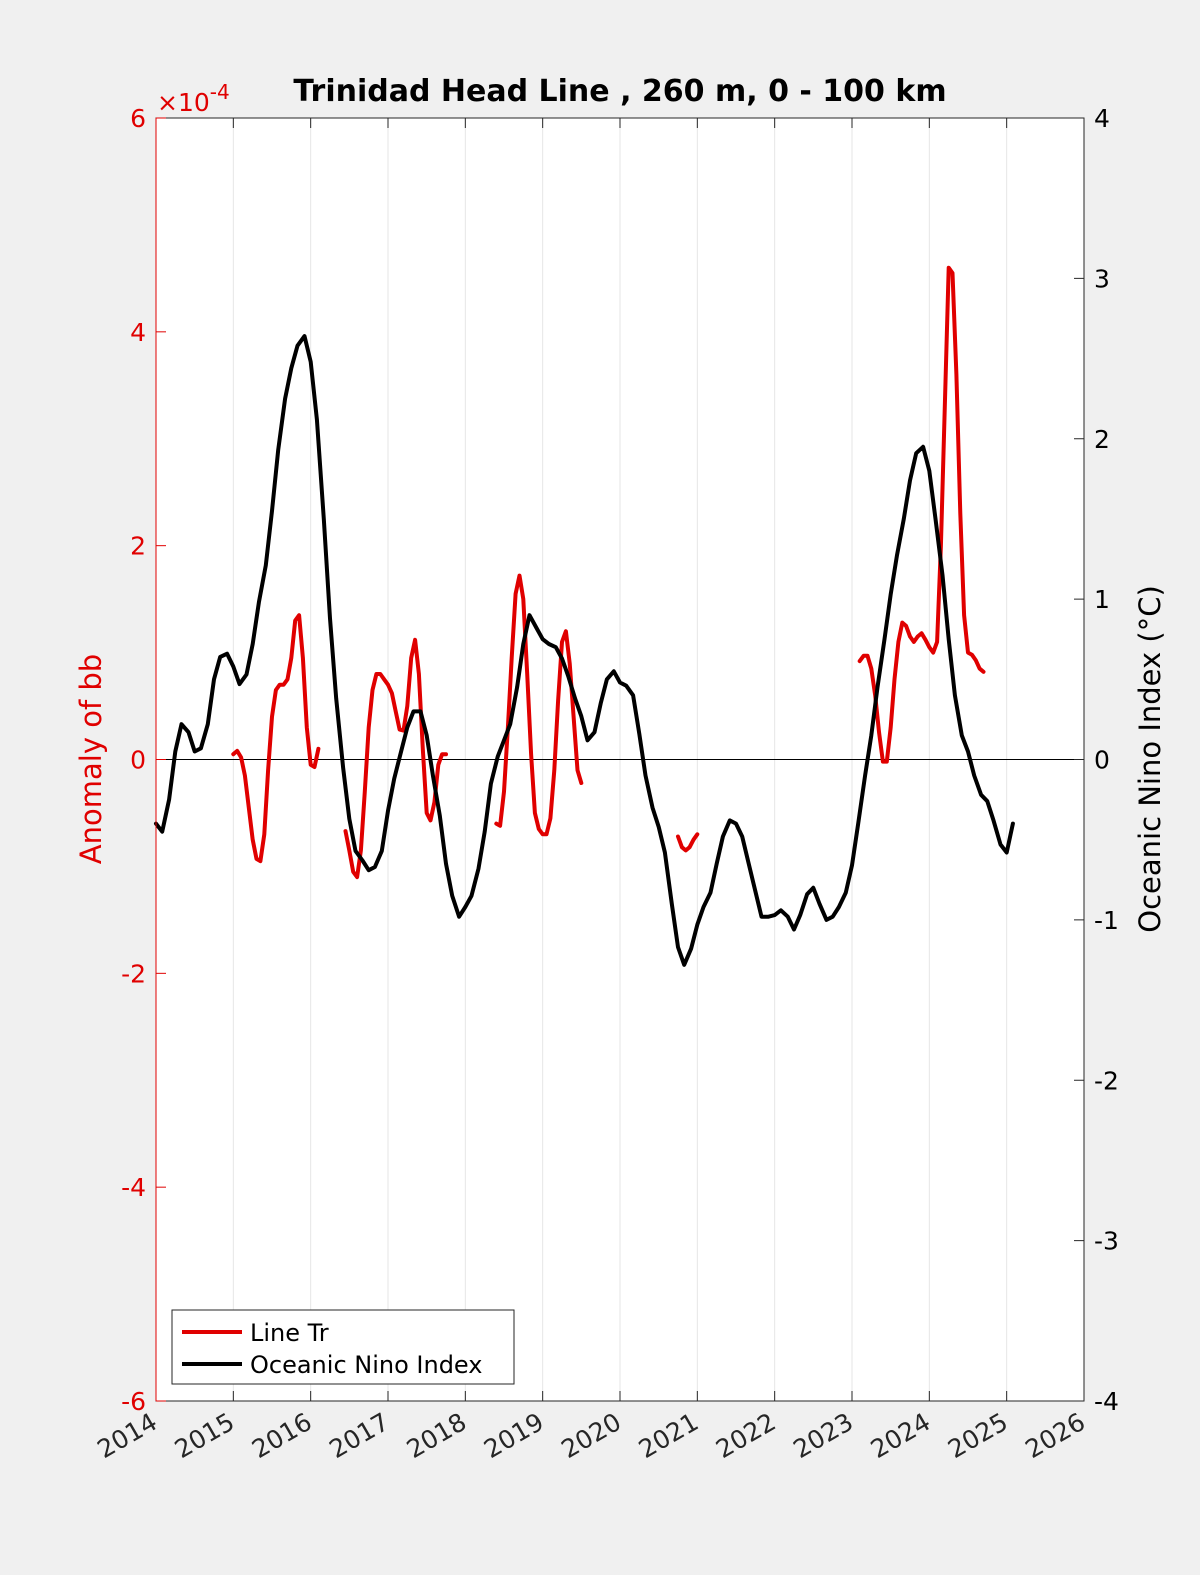  Describe the element at coordinates (133, 973) in the screenshot. I see `y-left-tick-label: -2` at that location.